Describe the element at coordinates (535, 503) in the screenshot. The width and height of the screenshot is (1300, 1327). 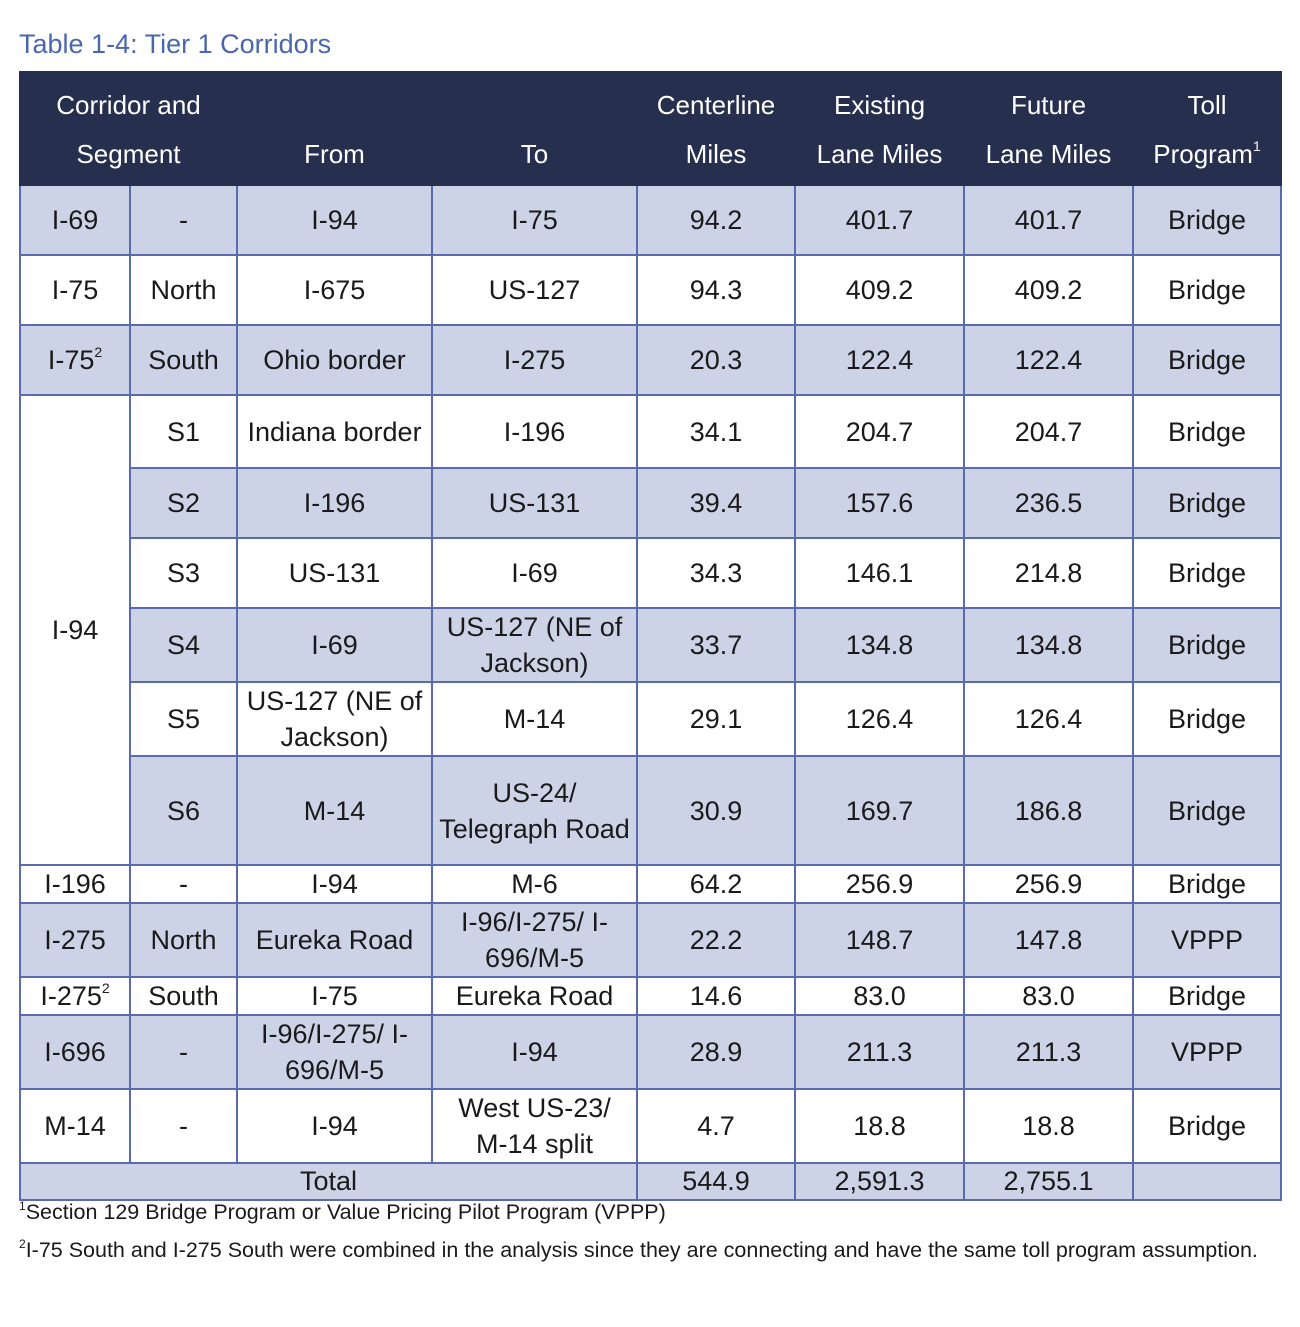
I see `cell-to: US-131` at that location.